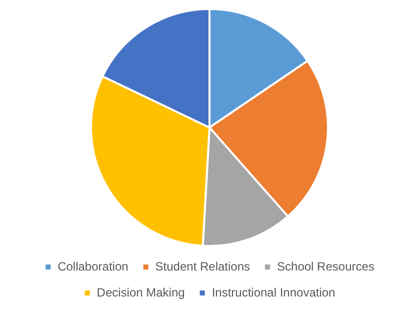  What do you see at coordinates (93, 266) in the screenshot?
I see `legend-label: Collaboration` at bounding box center [93, 266].